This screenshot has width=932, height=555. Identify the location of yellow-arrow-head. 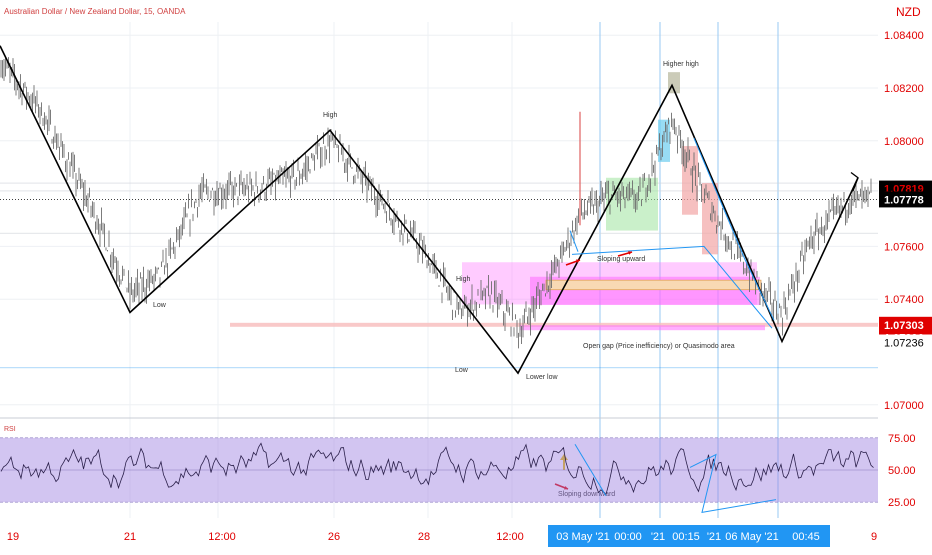
(564, 457).